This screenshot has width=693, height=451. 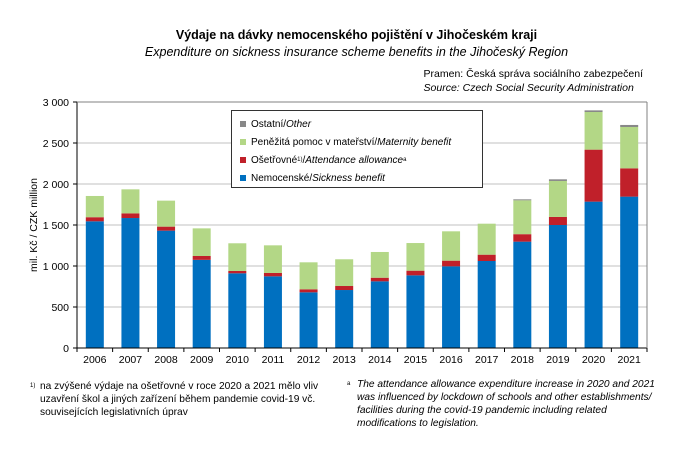 I want to click on bar-sickness-benefit-2009, so click(x=201, y=303).